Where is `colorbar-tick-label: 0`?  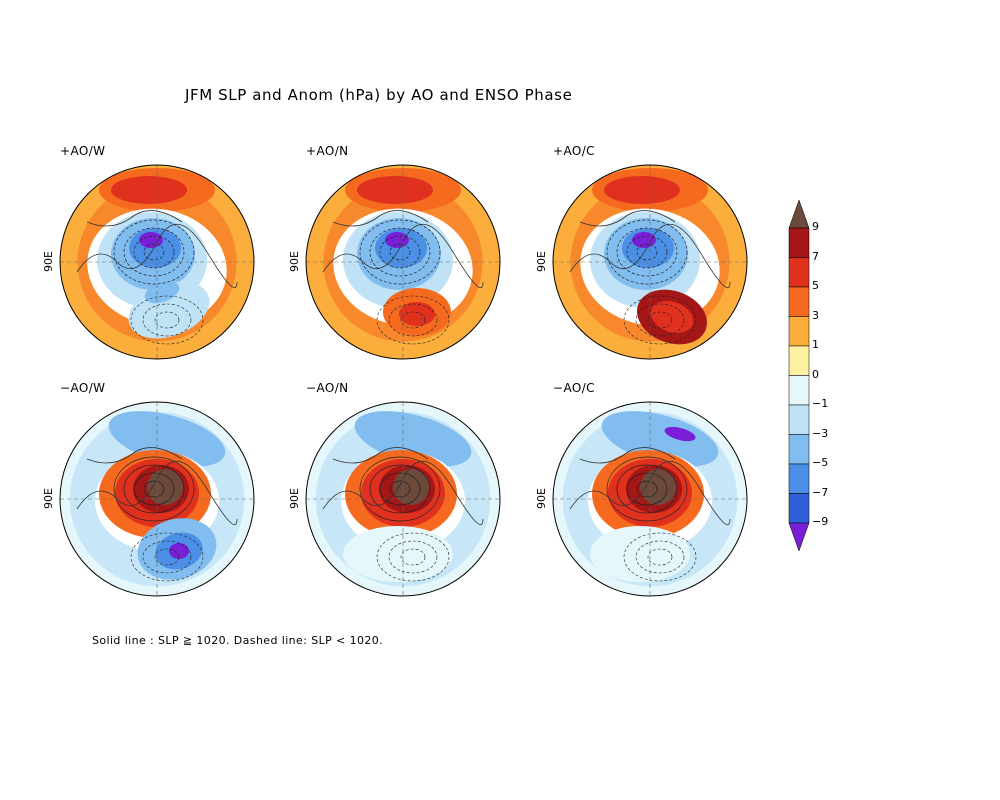 colorbar-tick-label: 0 is located at coordinates (815, 374).